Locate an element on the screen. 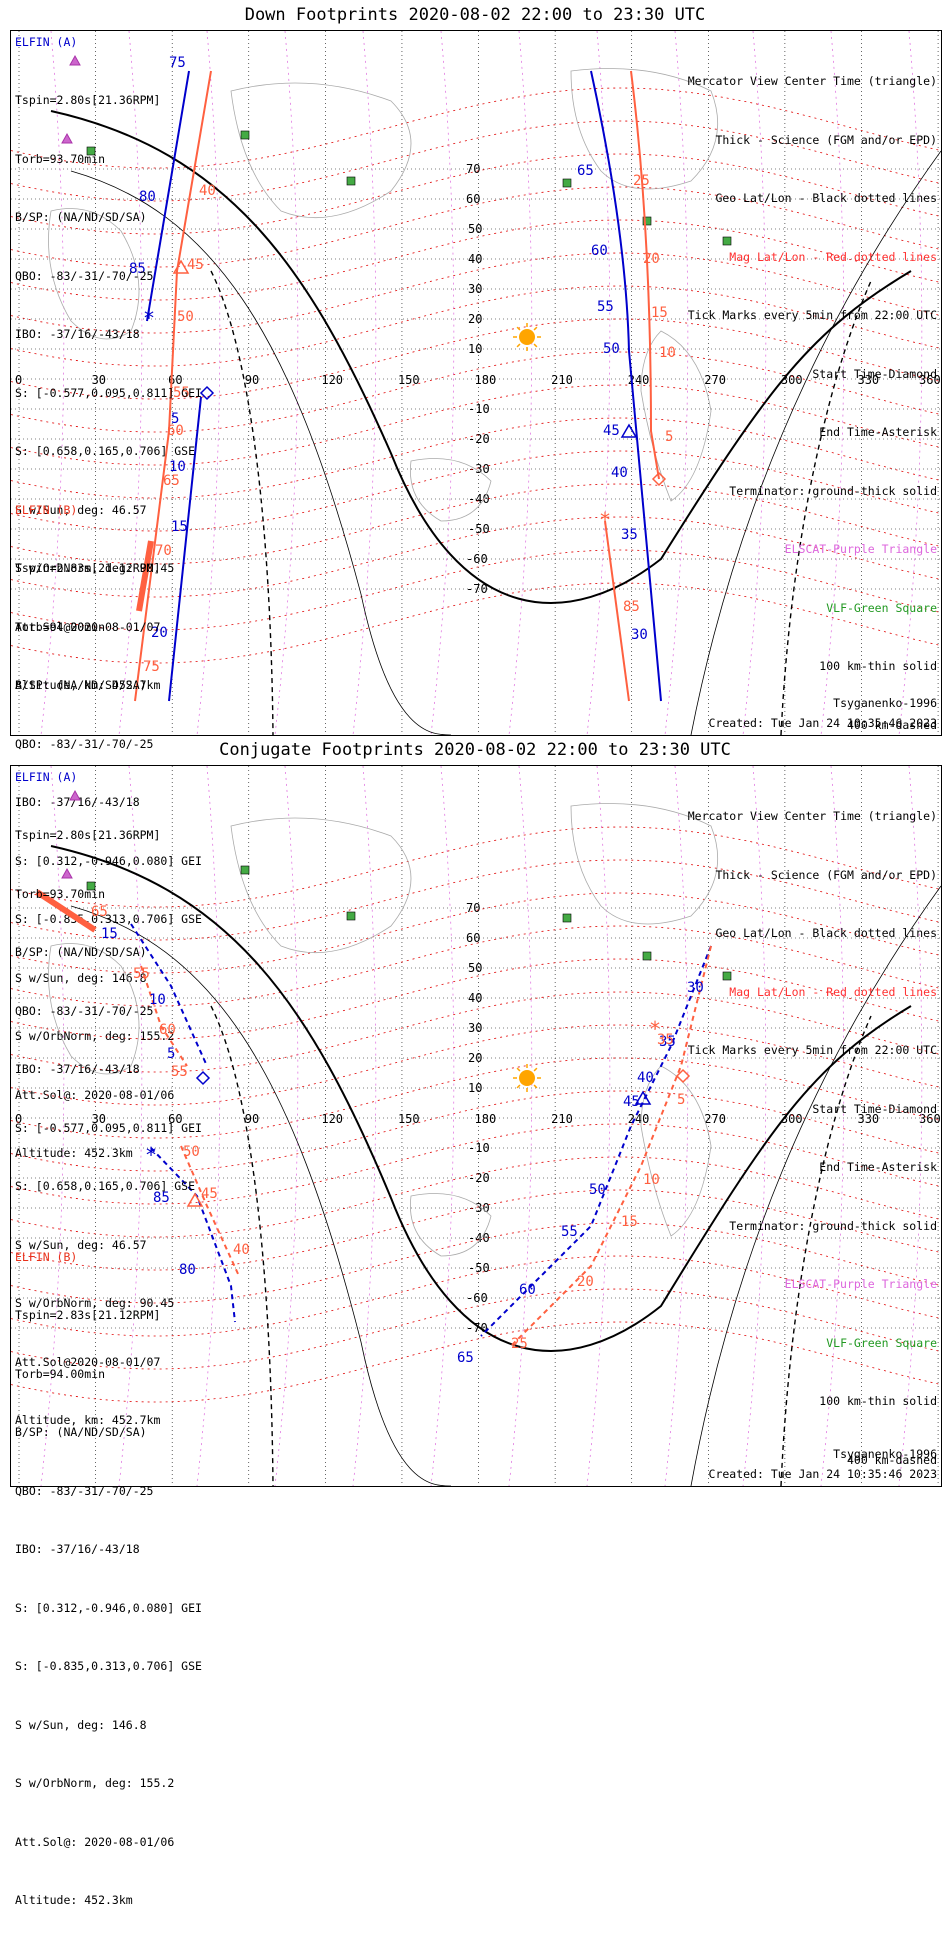 The height and width of the screenshot is (1950, 950). elfin-a-name: ELFIN (A) is located at coordinates (46, 777).